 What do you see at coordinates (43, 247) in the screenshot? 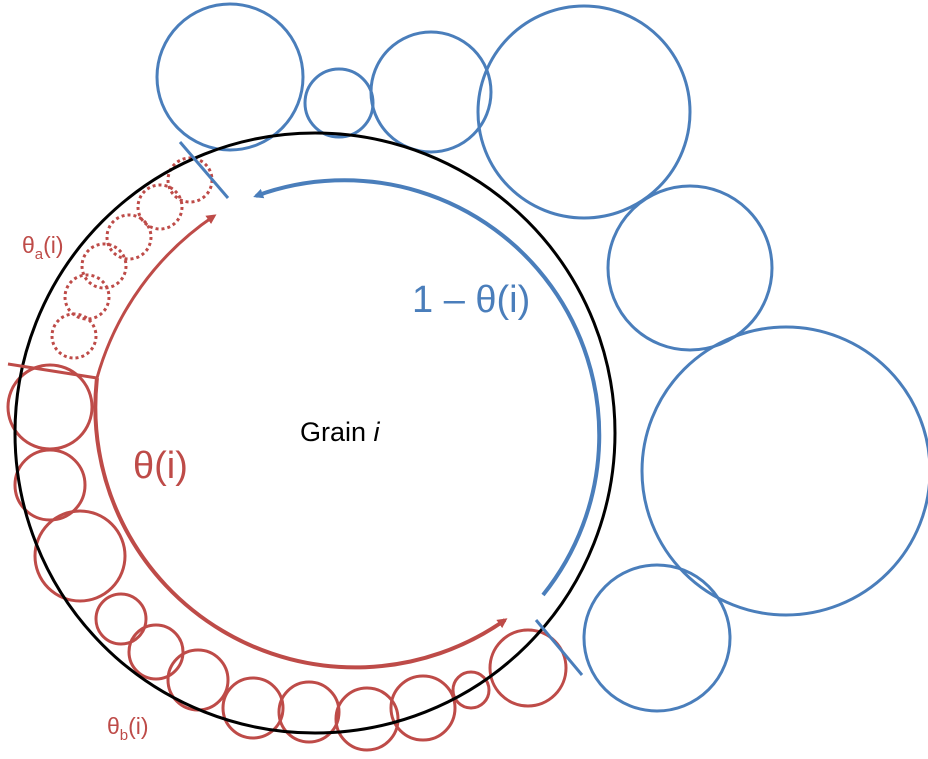
I see `theta-a-label: θa(i)` at bounding box center [43, 247].